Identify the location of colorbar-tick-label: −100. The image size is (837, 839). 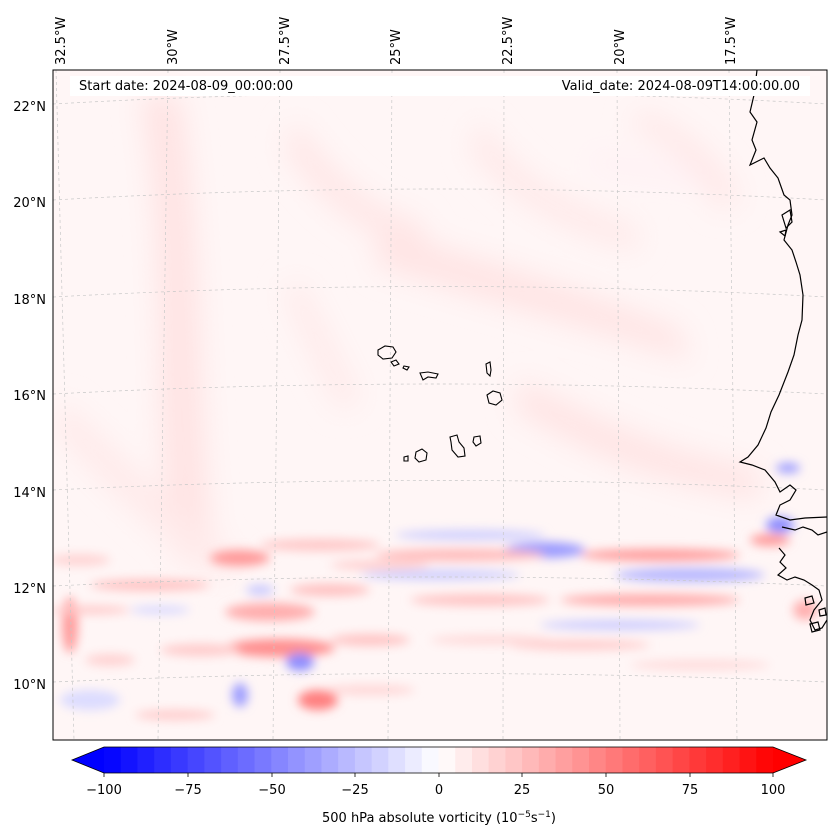
(104, 790).